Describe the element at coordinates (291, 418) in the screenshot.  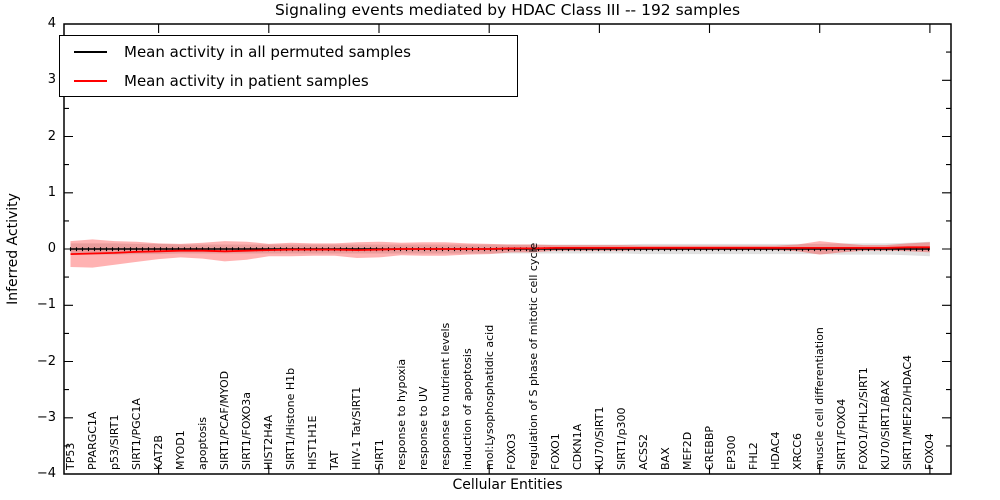
I see `x-tick-label: SIRT1/Histone H1b` at that location.